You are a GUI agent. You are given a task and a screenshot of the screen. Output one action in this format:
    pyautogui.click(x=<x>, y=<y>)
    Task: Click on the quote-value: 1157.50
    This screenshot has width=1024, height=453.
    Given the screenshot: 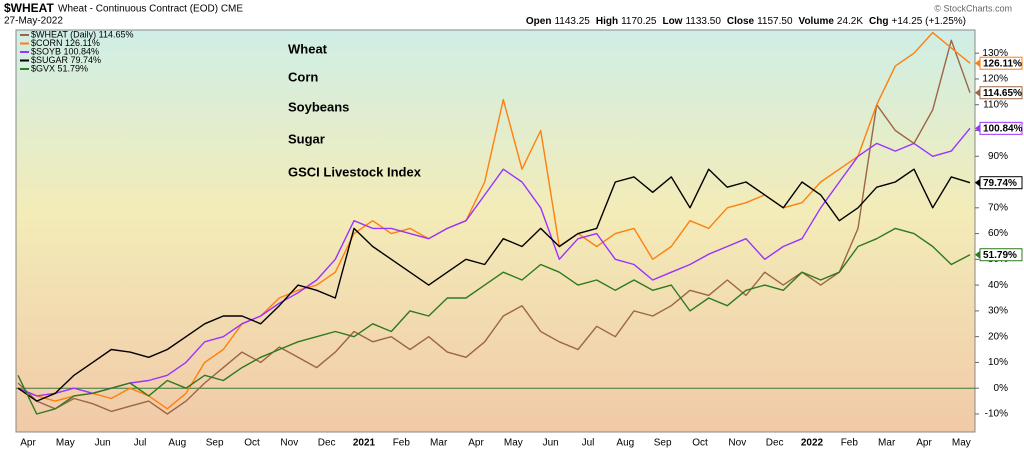 What is the action you would take?
    pyautogui.click(x=775, y=21)
    